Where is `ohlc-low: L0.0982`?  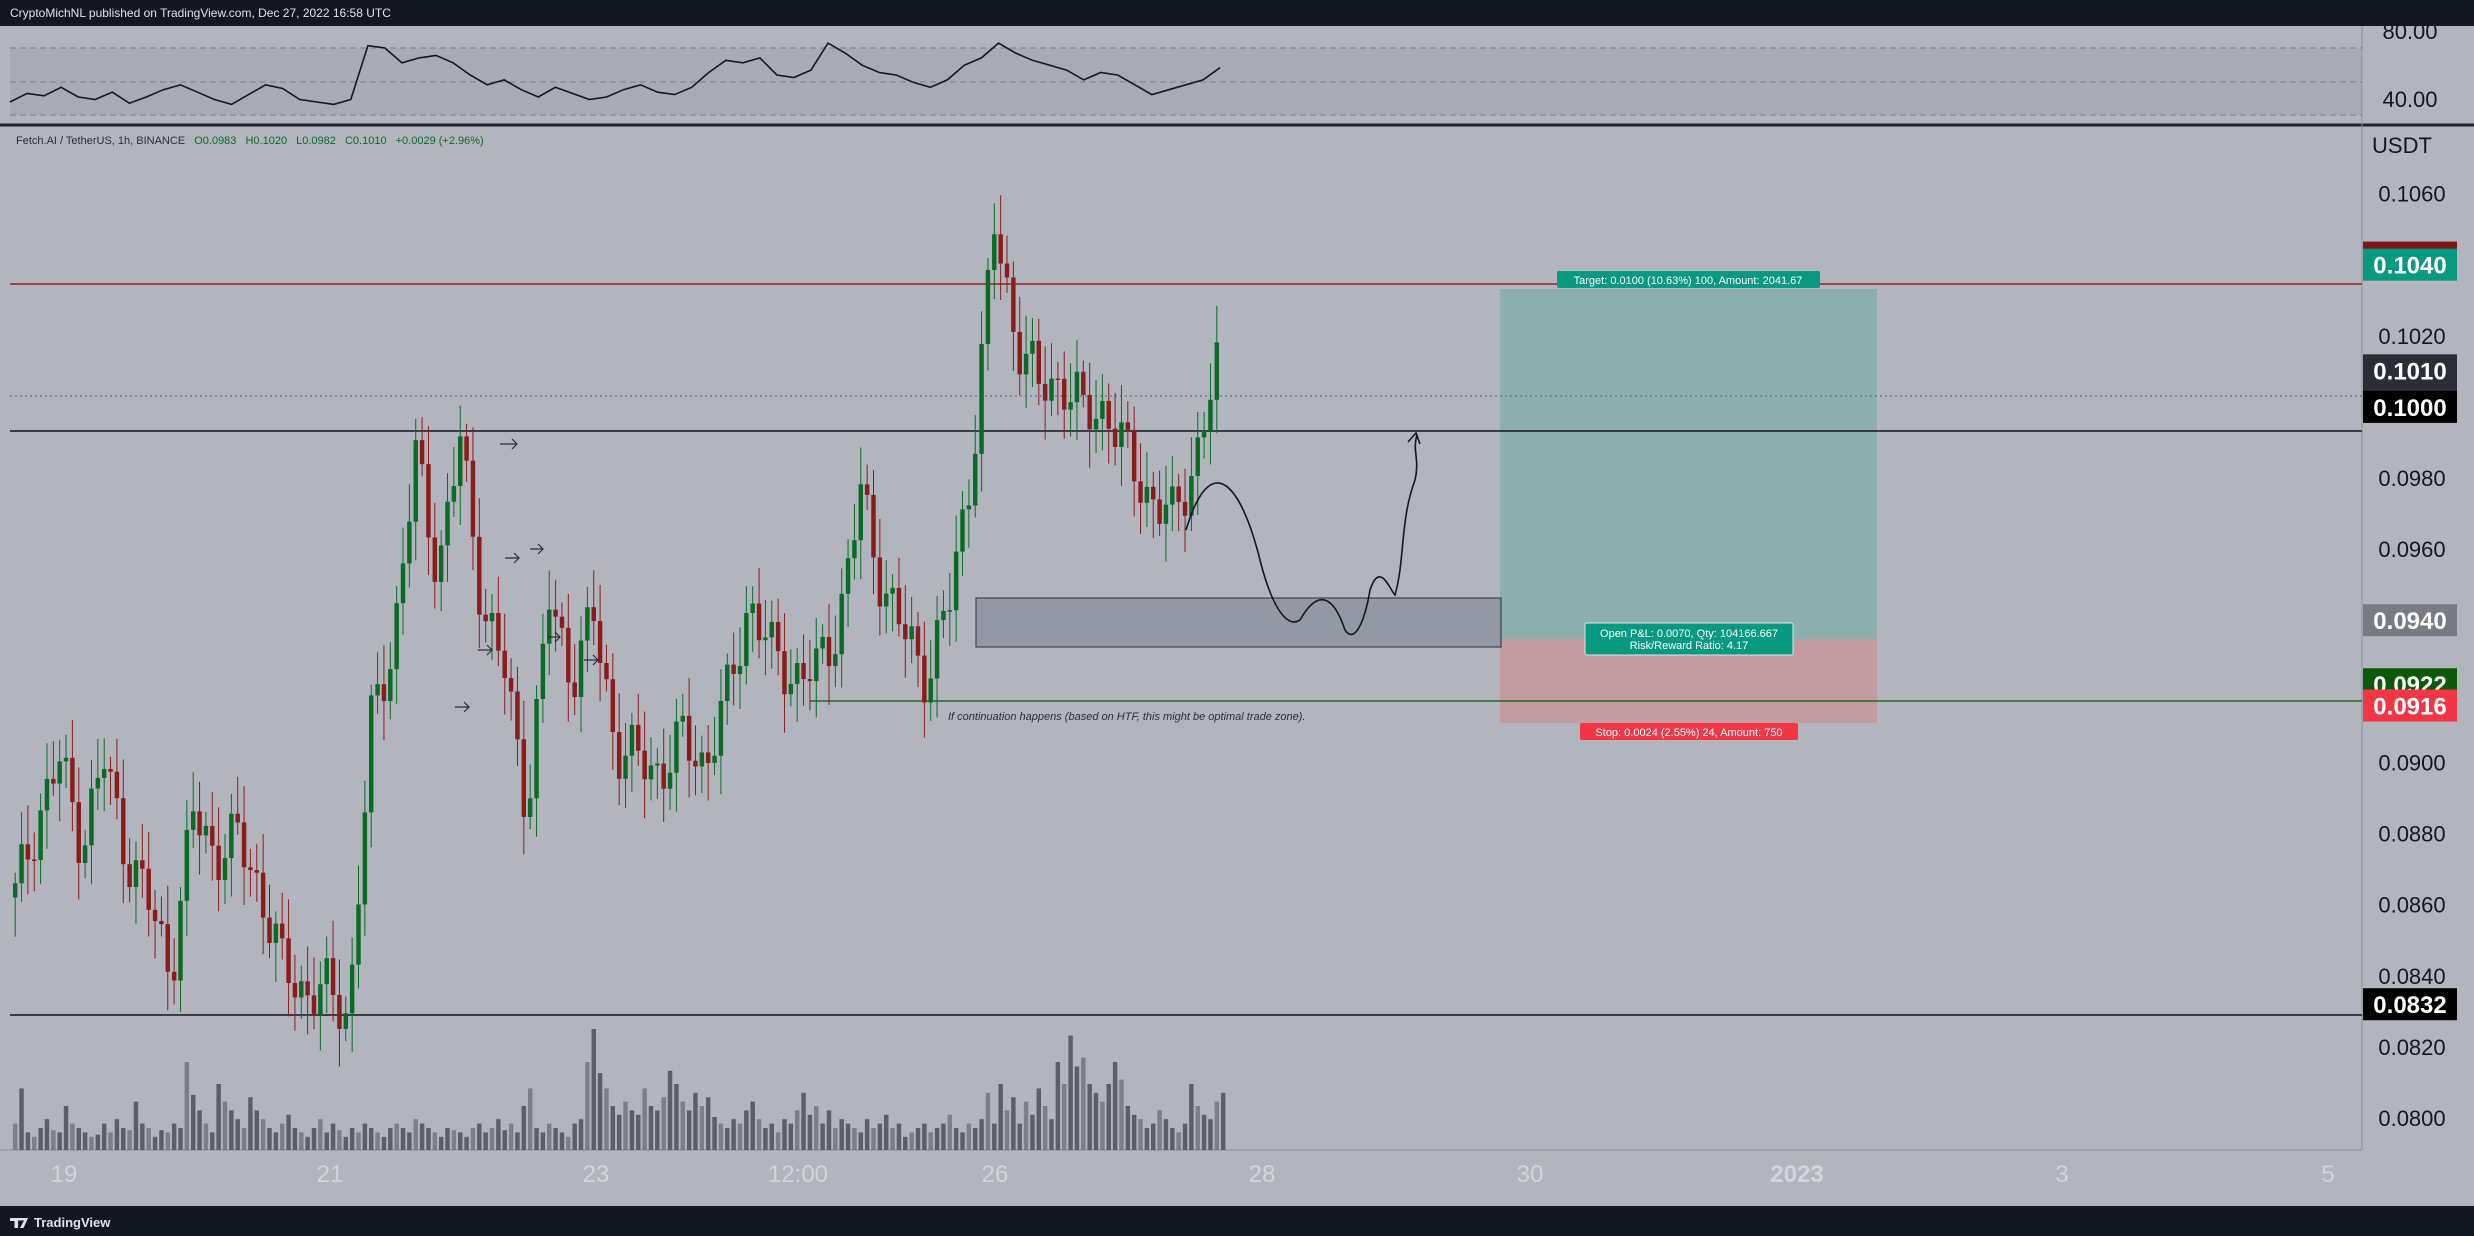
ohlc-low: L0.0982 is located at coordinates (316, 141).